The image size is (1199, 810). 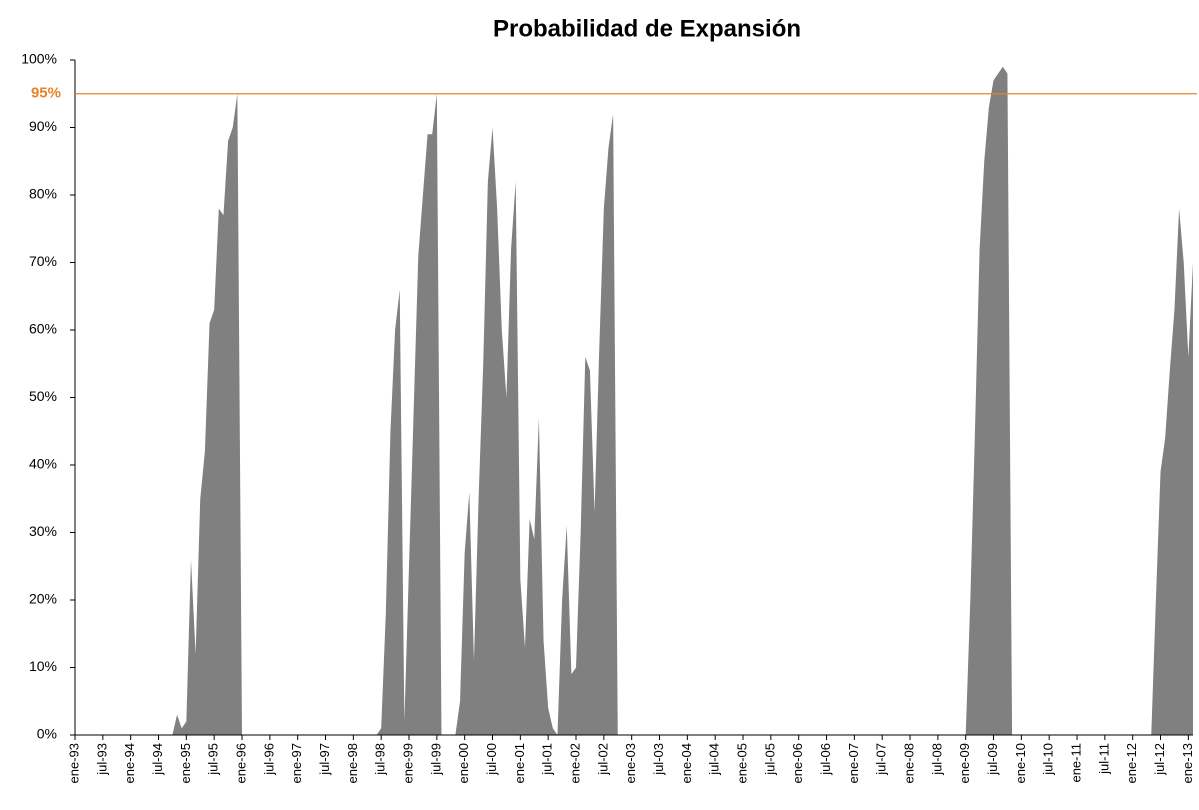 What do you see at coordinates (797, 763) in the screenshot?
I see `x-tick-label: ene-06` at bounding box center [797, 763].